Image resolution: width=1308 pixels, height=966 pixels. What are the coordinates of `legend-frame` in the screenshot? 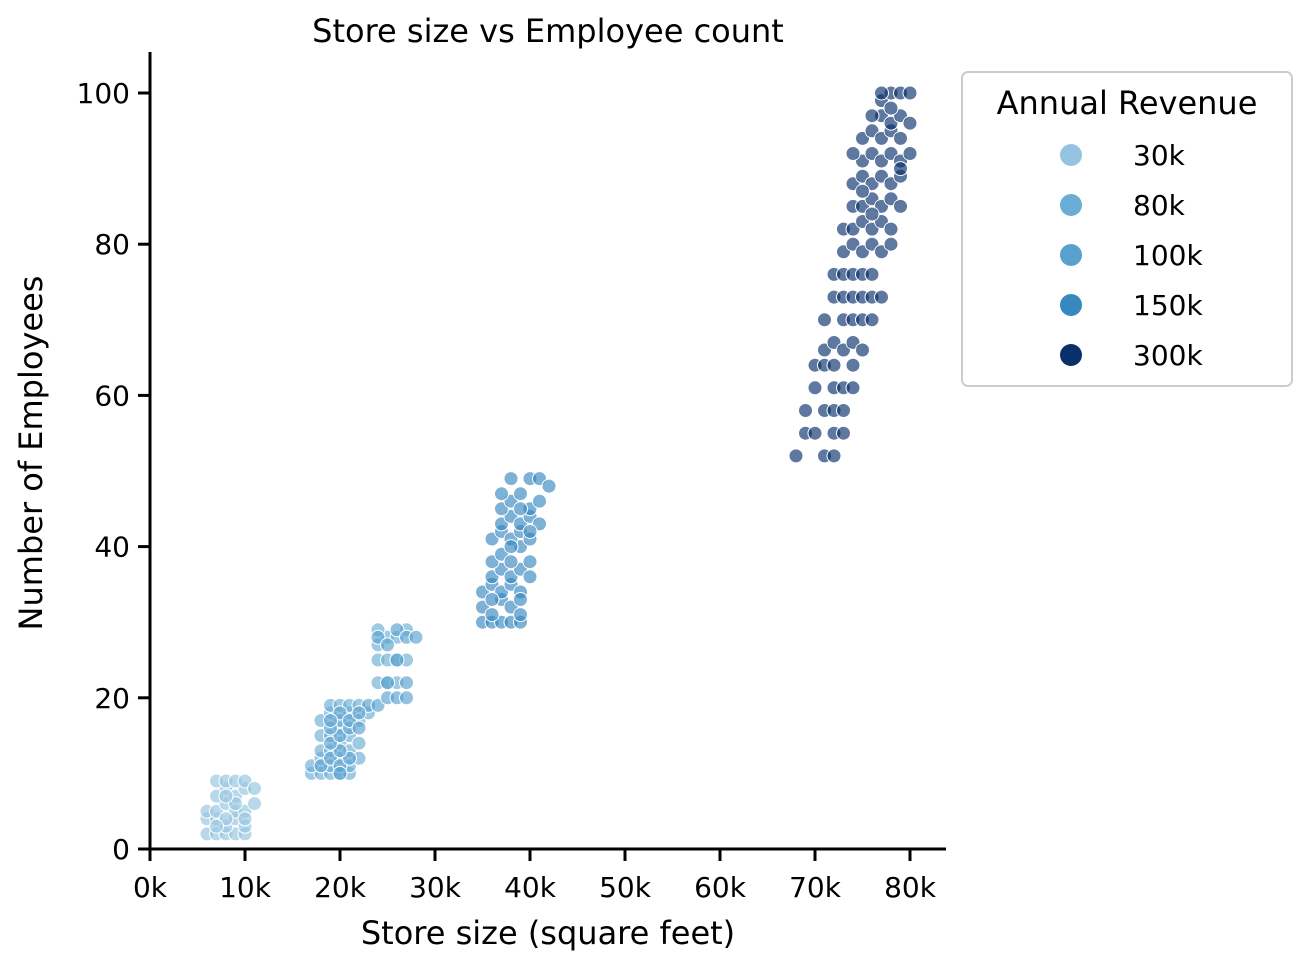 It's located at (1127, 229).